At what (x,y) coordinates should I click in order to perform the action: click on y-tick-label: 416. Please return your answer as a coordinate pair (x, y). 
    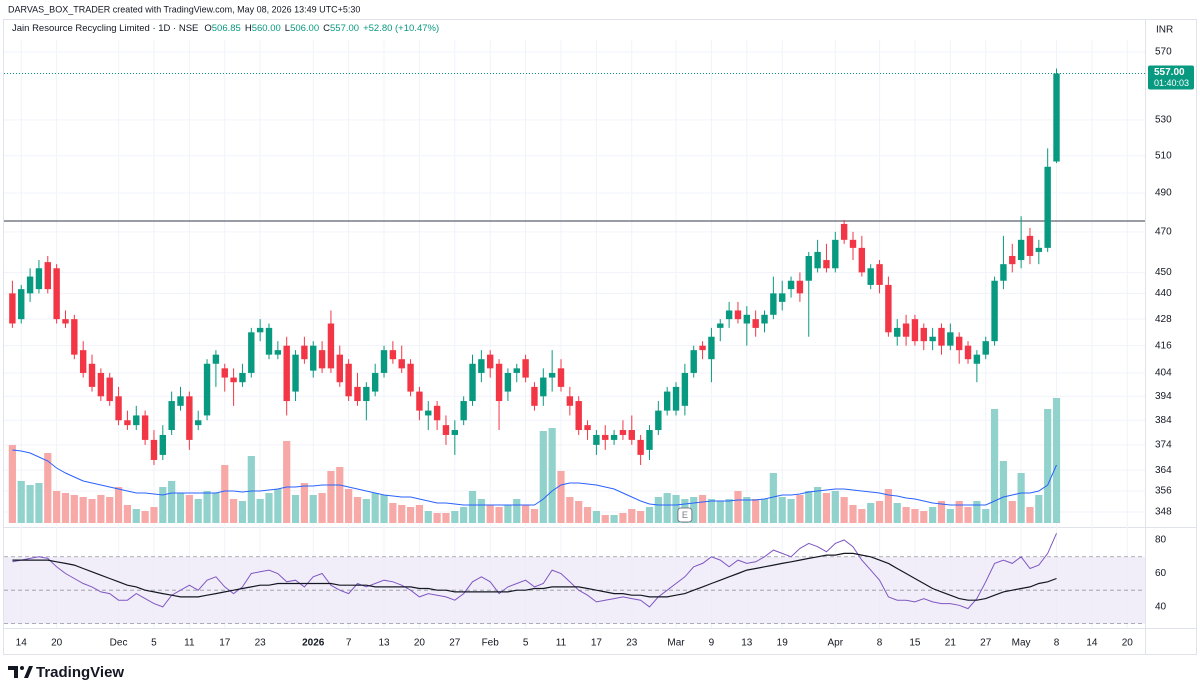
    Looking at the image, I should click on (1163, 345).